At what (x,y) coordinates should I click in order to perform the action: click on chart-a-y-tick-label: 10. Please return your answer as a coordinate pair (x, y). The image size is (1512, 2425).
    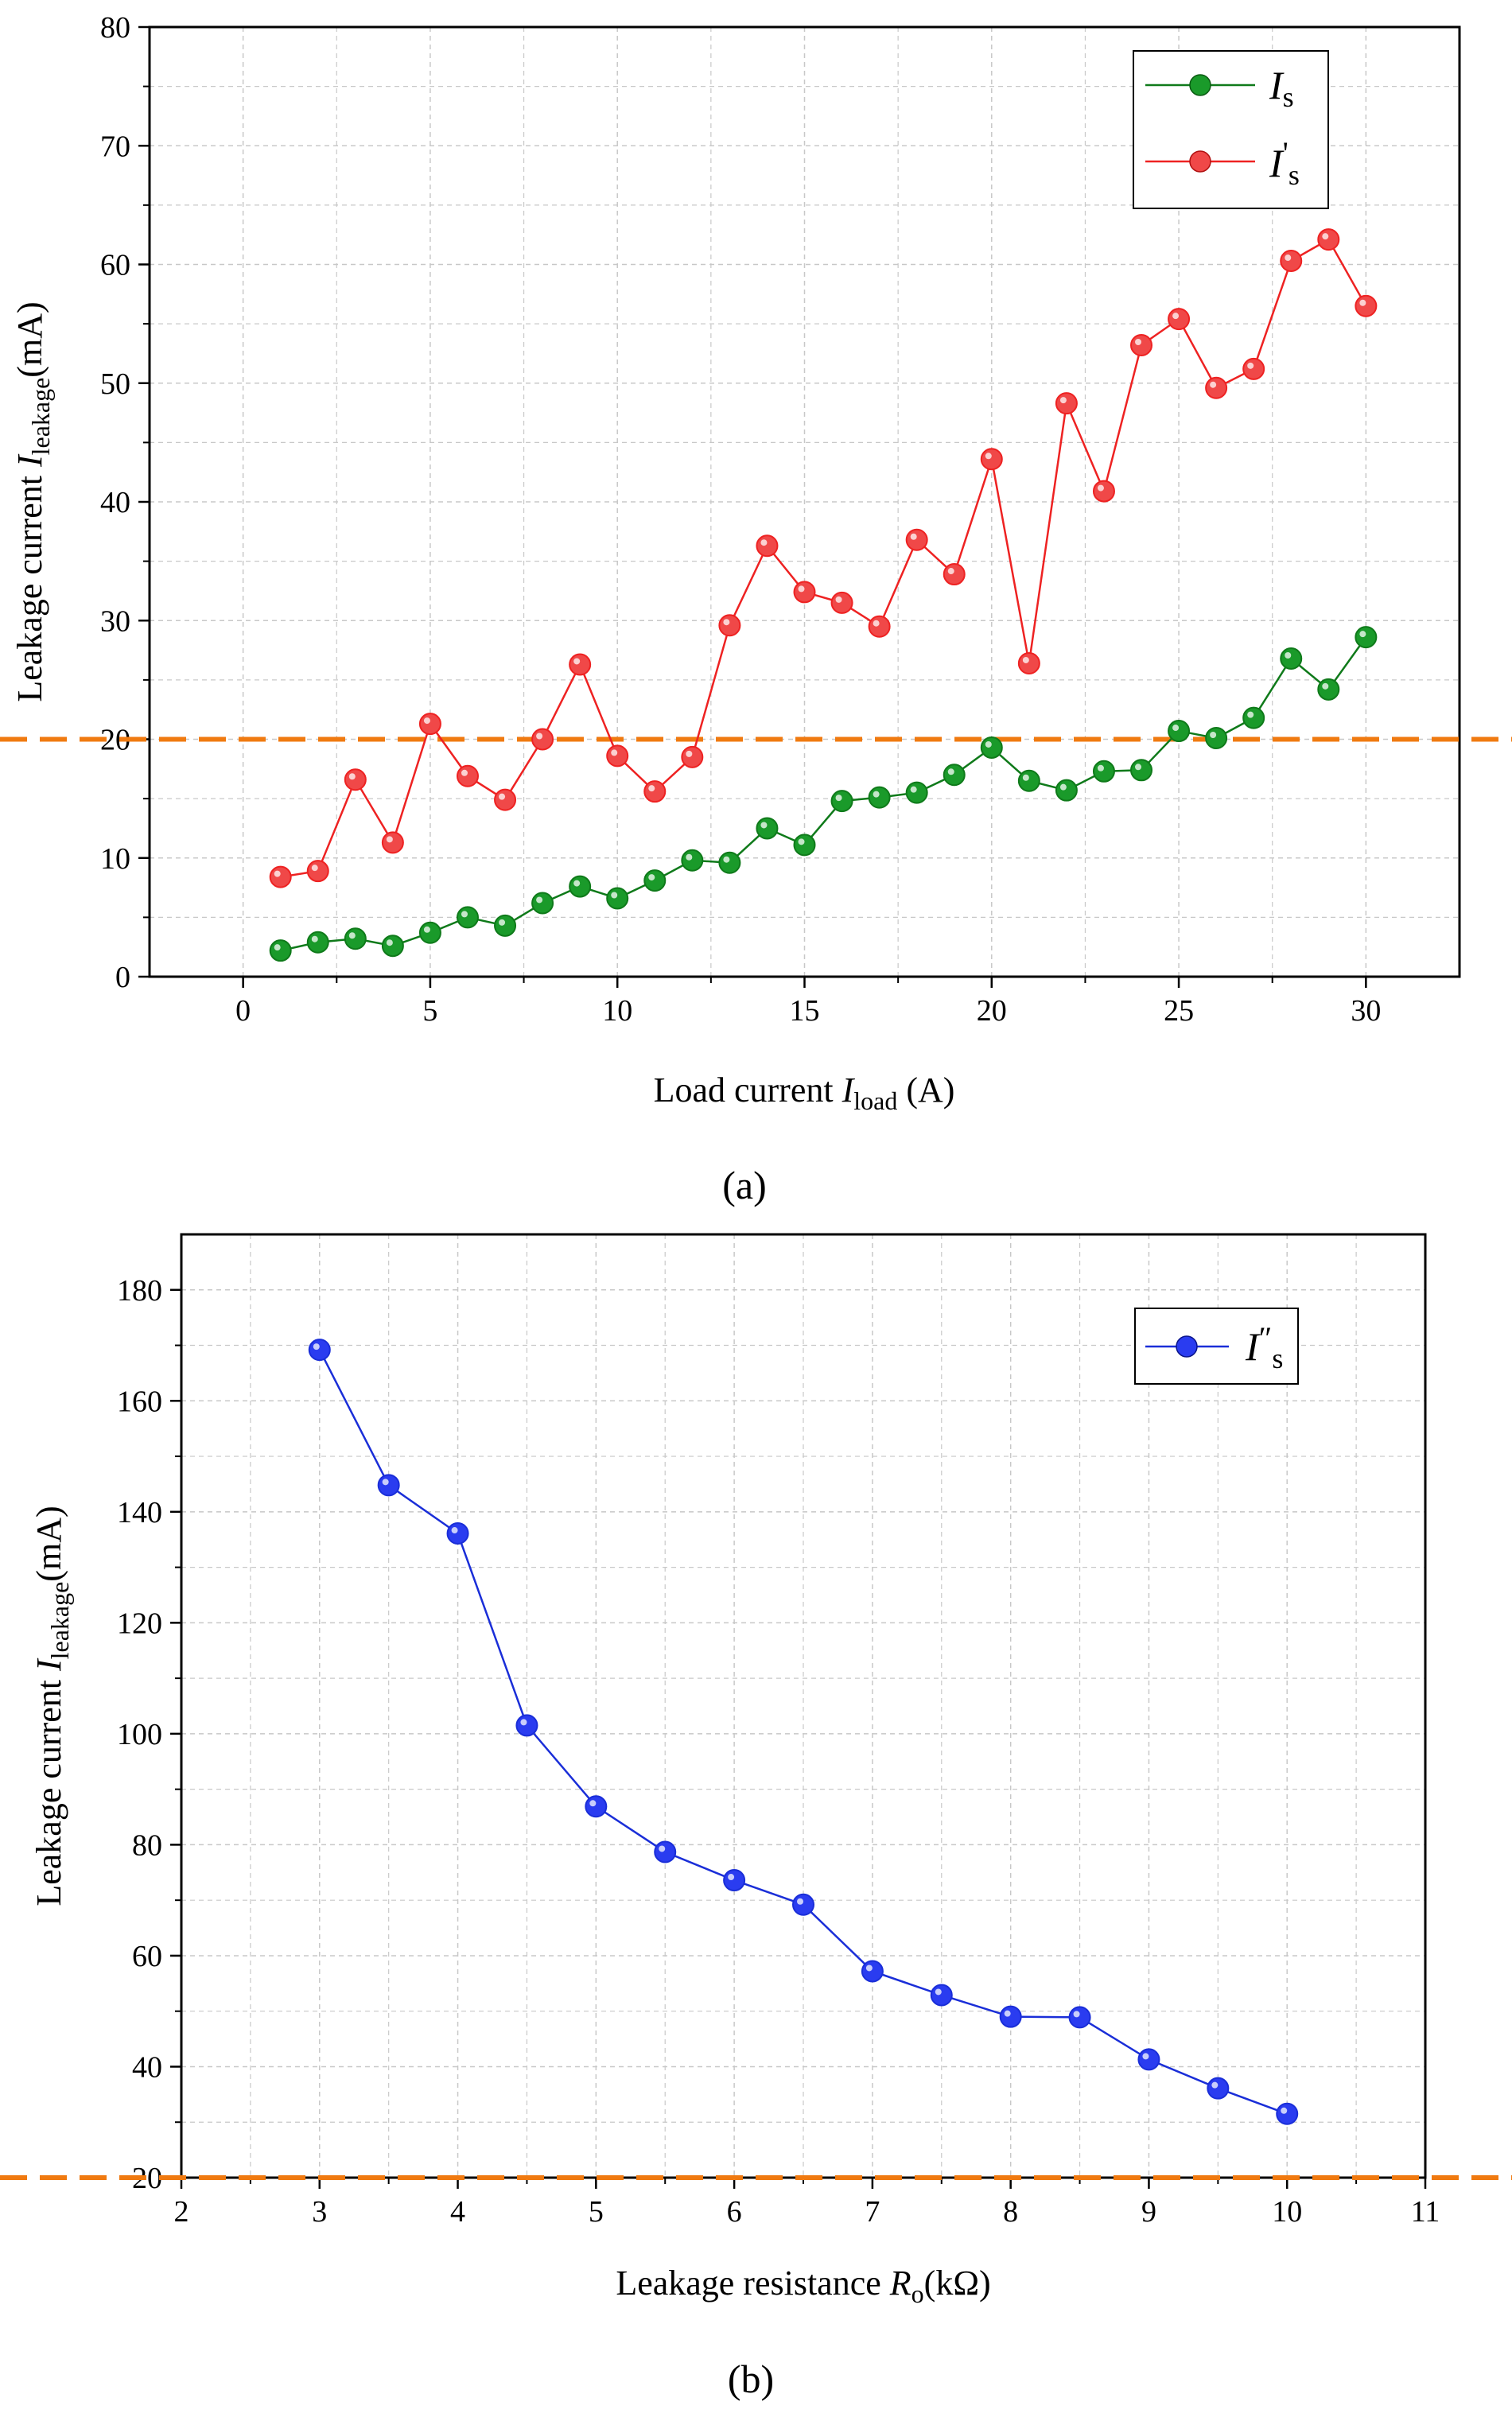
    Looking at the image, I should click on (115, 859).